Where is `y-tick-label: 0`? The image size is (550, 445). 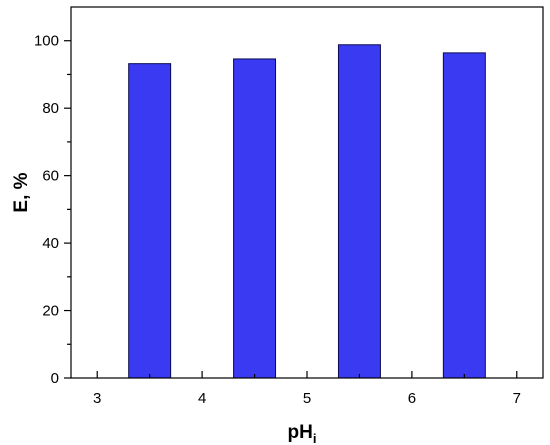
y-tick-label: 0 is located at coordinates (55, 378).